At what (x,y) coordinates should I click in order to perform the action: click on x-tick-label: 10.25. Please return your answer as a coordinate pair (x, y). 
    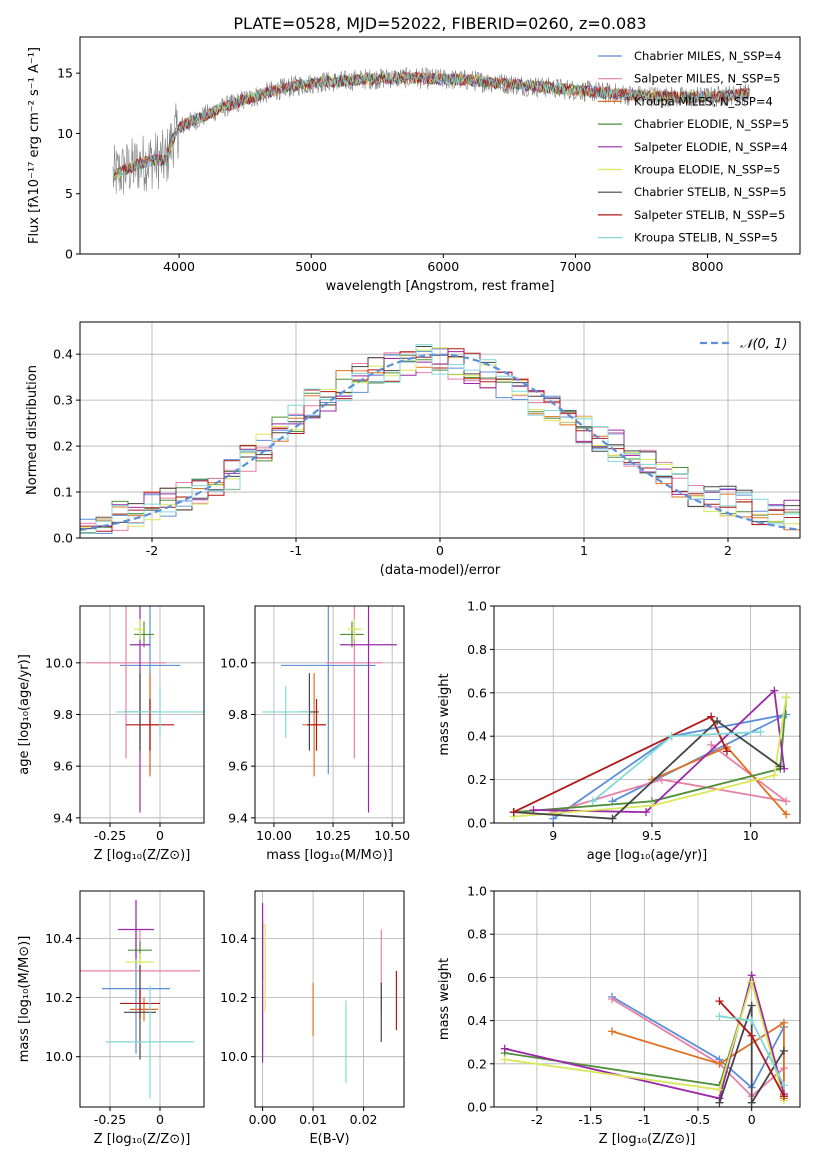
    Looking at the image, I should click on (333, 835).